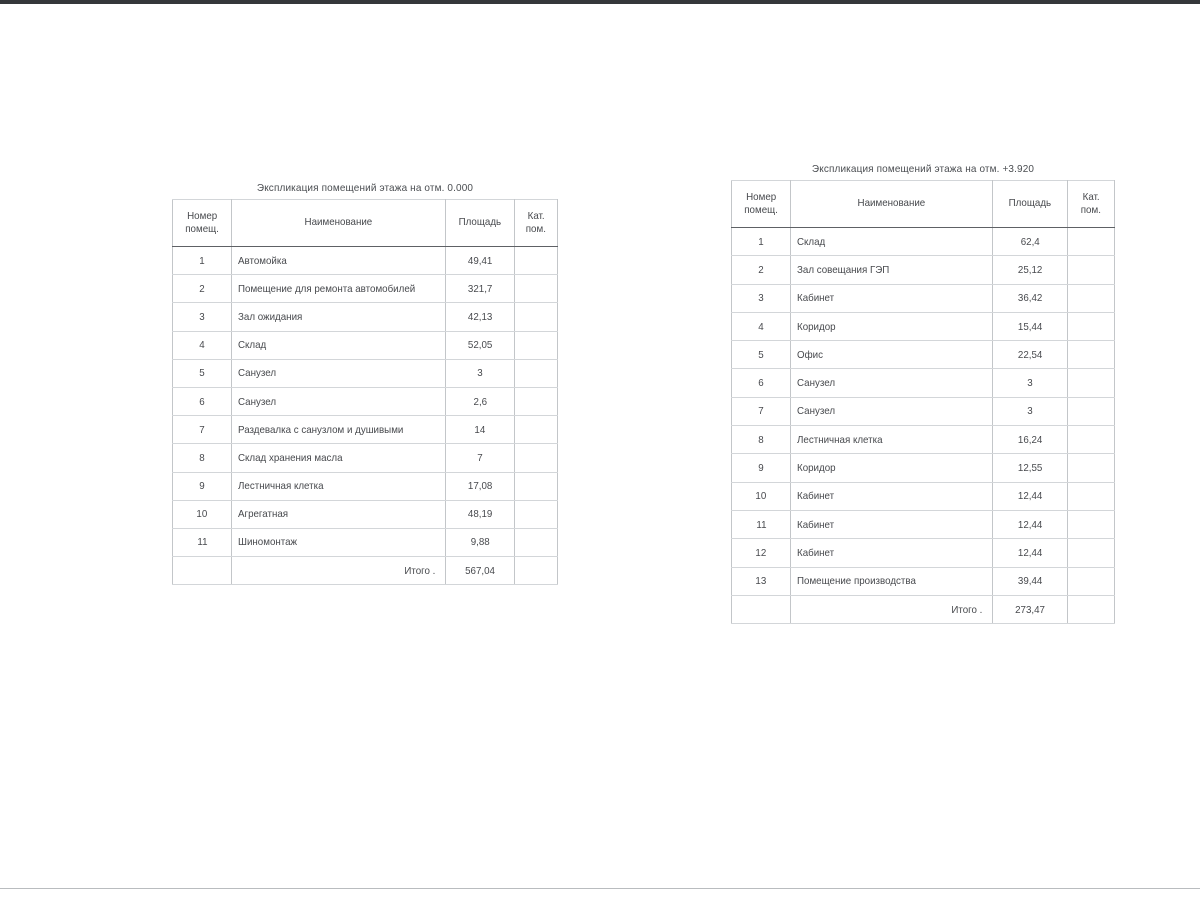  I want to click on table-row: 11 Шиномонтаж 9,88, so click(365, 542).